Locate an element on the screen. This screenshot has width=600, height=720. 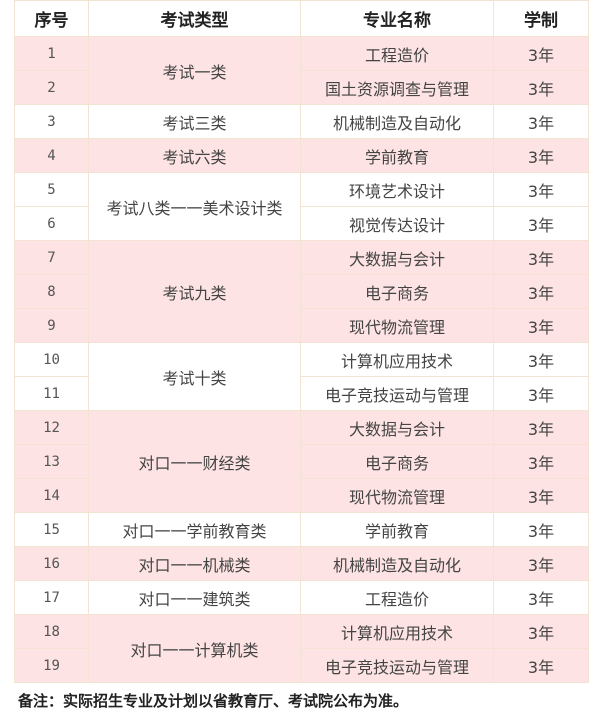
table-row: 4 考试六类 学前教育 3年 is located at coordinates (301, 155).